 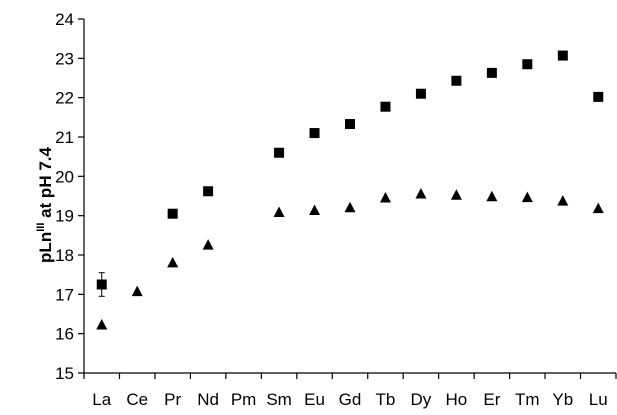 I want to click on y-tick-label: 15, so click(x=64, y=373).